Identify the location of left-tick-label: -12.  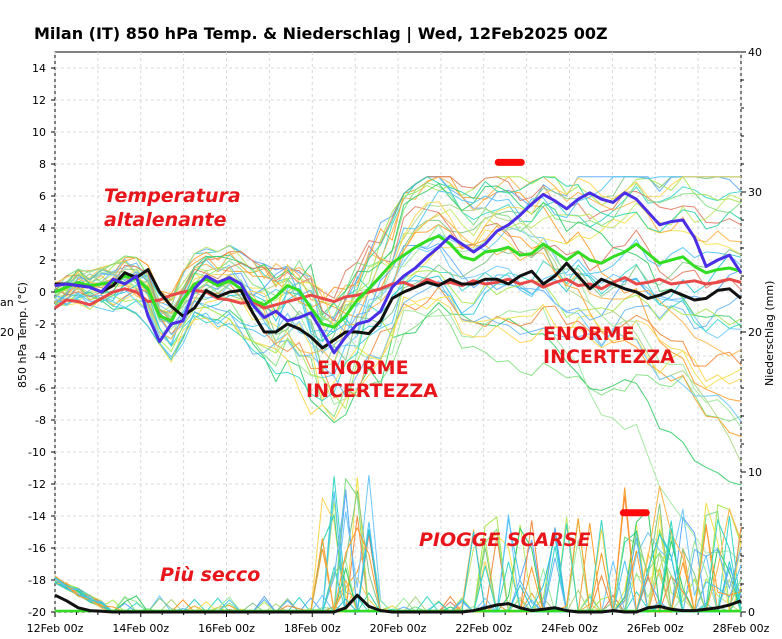
(37, 484).